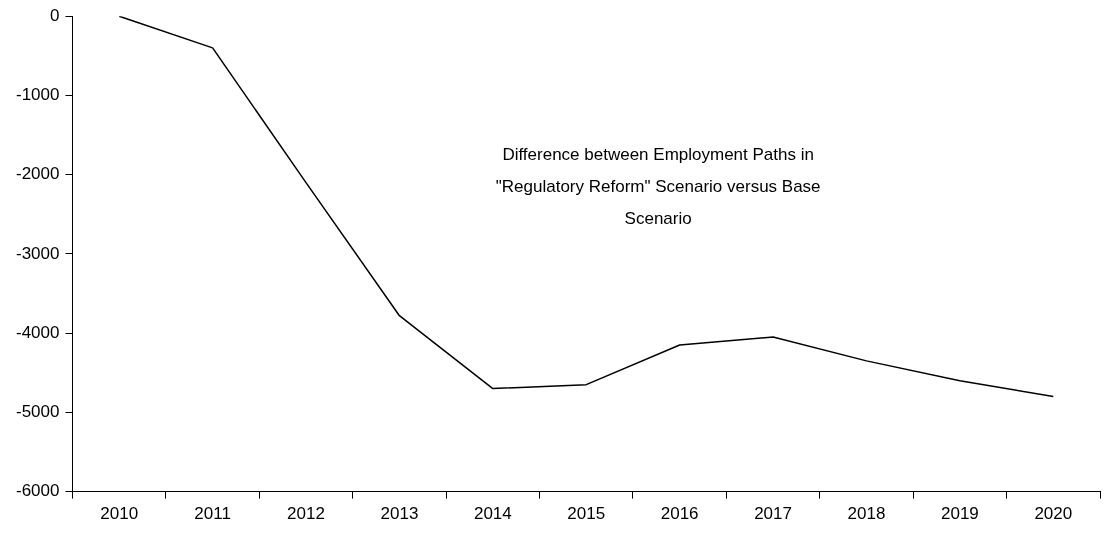 The width and height of the screenshot is (1108, 539). I want to click on y-tick-label: -2000, so click(38, 174).